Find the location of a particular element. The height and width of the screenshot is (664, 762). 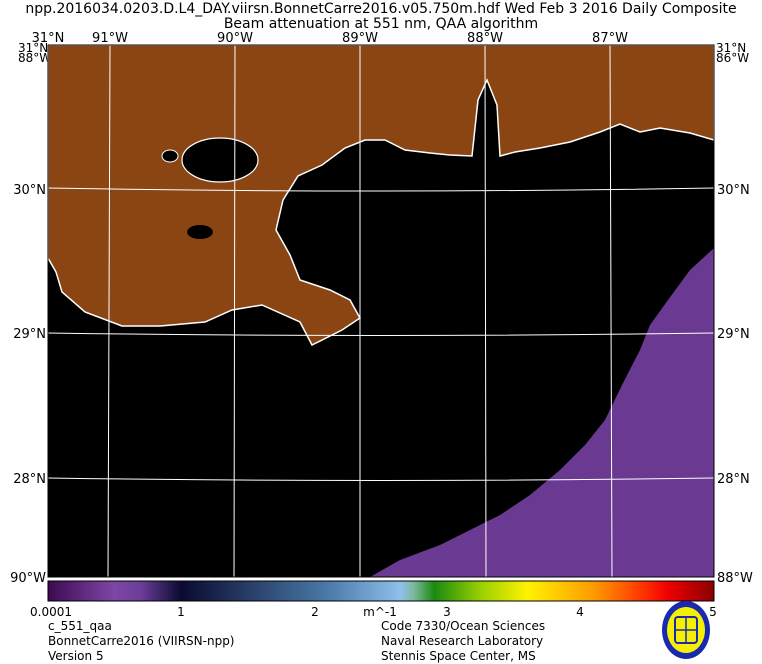

lon-label: 87°W is located at coordinates (610, 38).